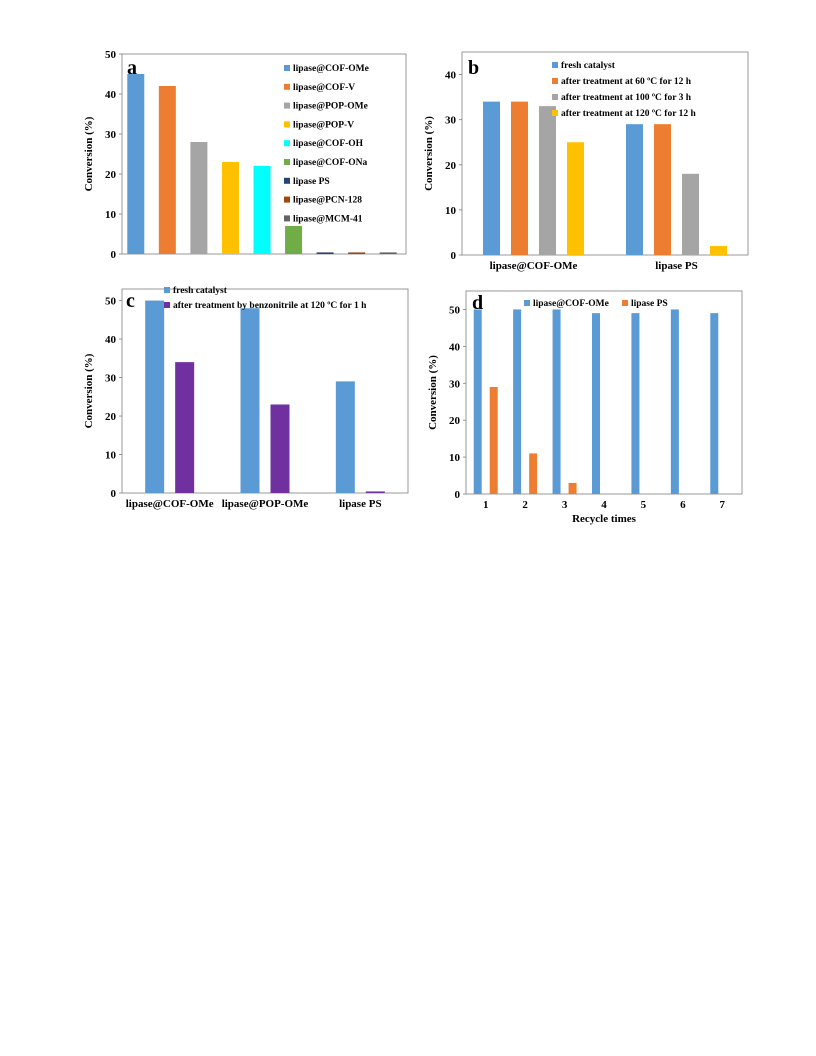 The height and width of the screenshot is (1056, 816). I want to click on x-tick-label: 4, so click(604, 505).